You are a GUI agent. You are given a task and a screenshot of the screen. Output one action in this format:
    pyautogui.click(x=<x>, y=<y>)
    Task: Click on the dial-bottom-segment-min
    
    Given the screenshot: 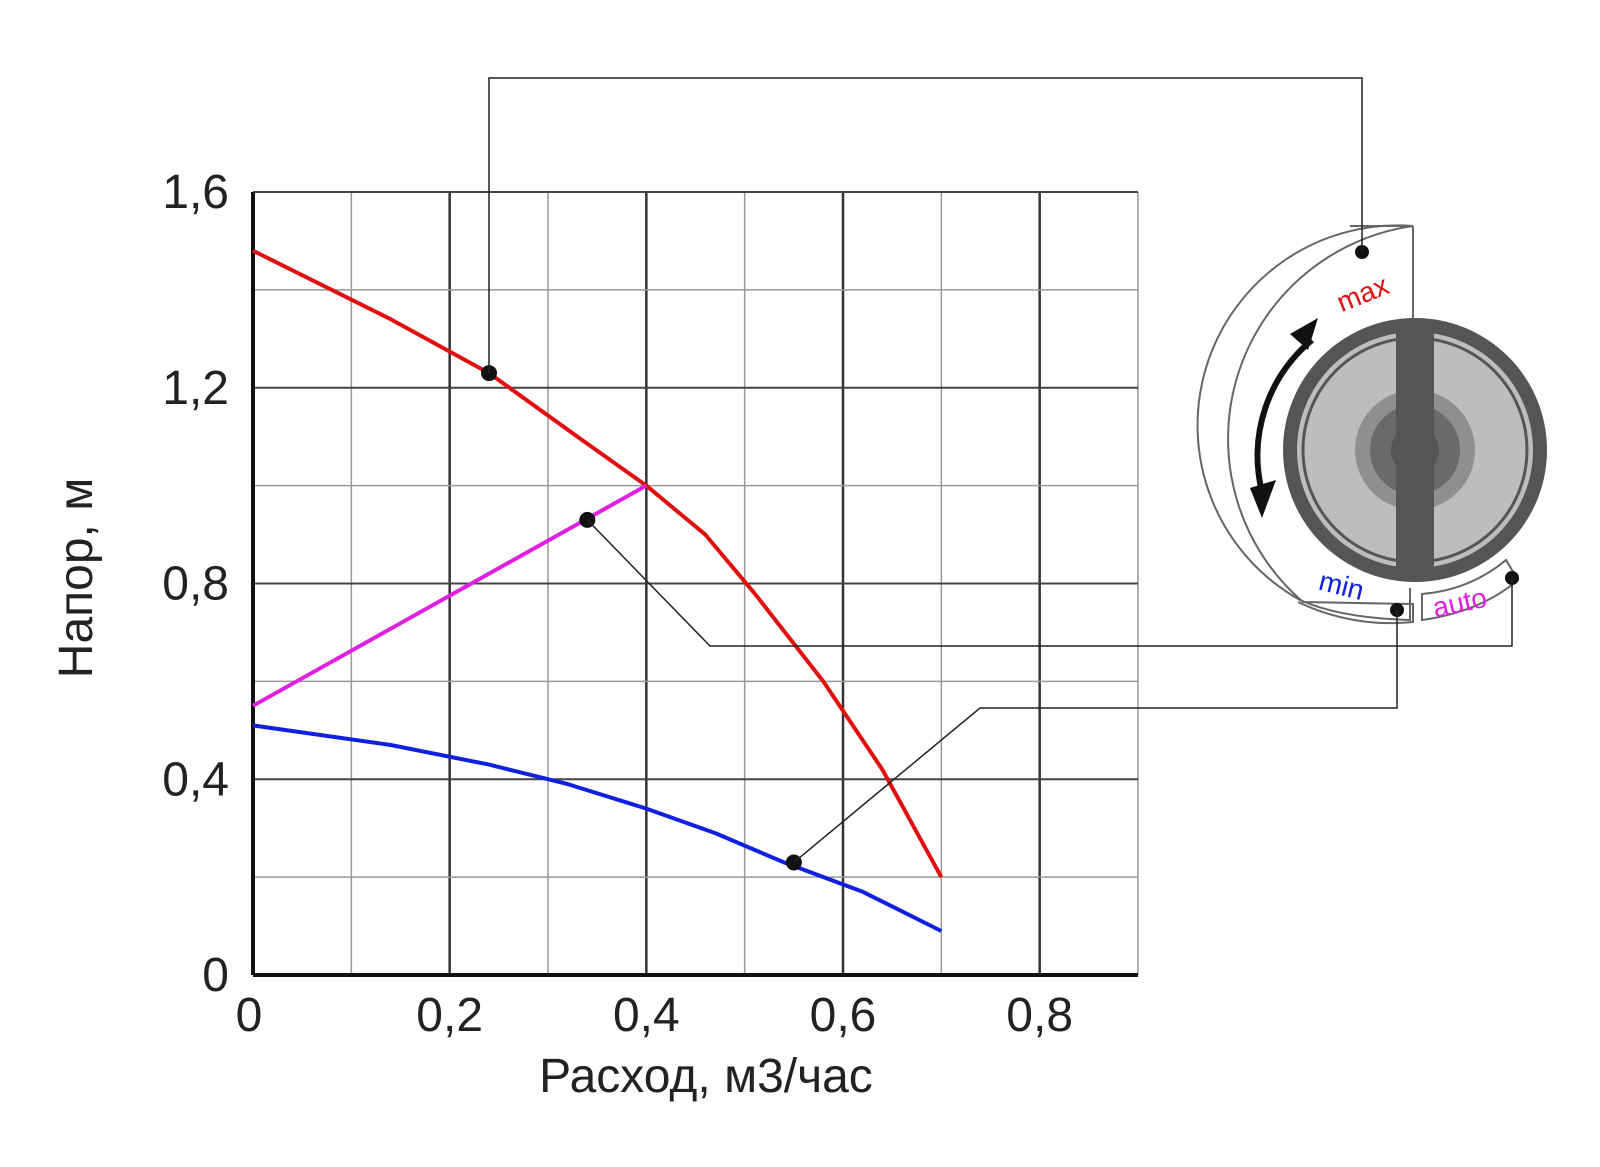 What is the action you would take?
    pyautogui.click(x=1355, y=605)
    